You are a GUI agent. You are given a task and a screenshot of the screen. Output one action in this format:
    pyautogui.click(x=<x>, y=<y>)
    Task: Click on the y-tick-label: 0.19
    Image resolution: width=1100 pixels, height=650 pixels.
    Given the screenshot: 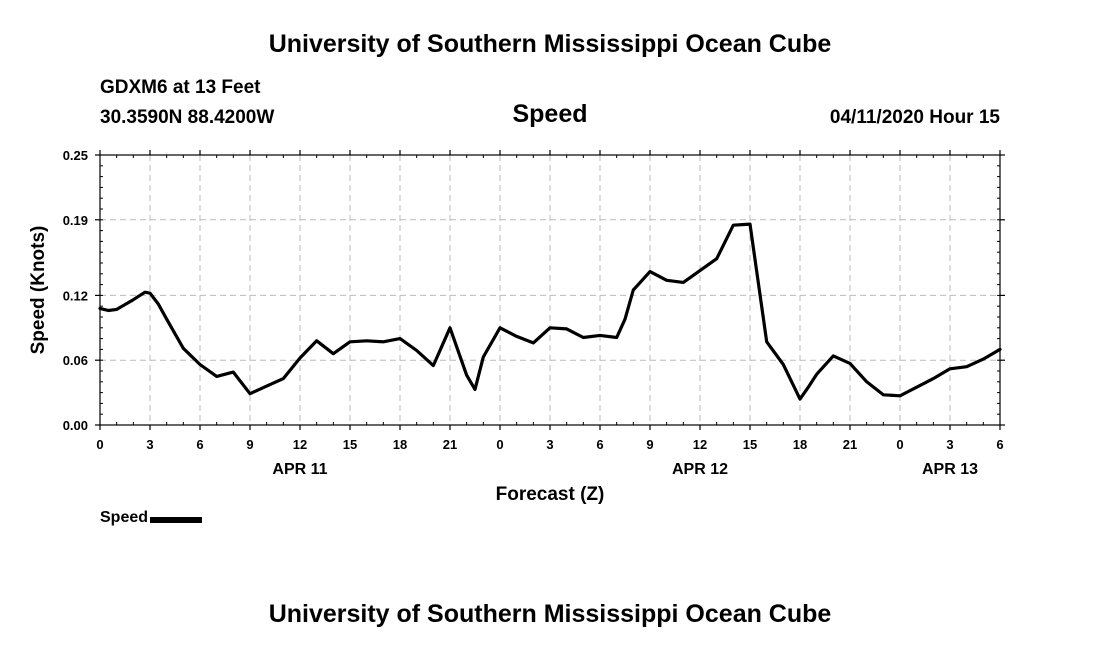 What is the action you would take?
    pyautogui.click(x=75, y=220)
    